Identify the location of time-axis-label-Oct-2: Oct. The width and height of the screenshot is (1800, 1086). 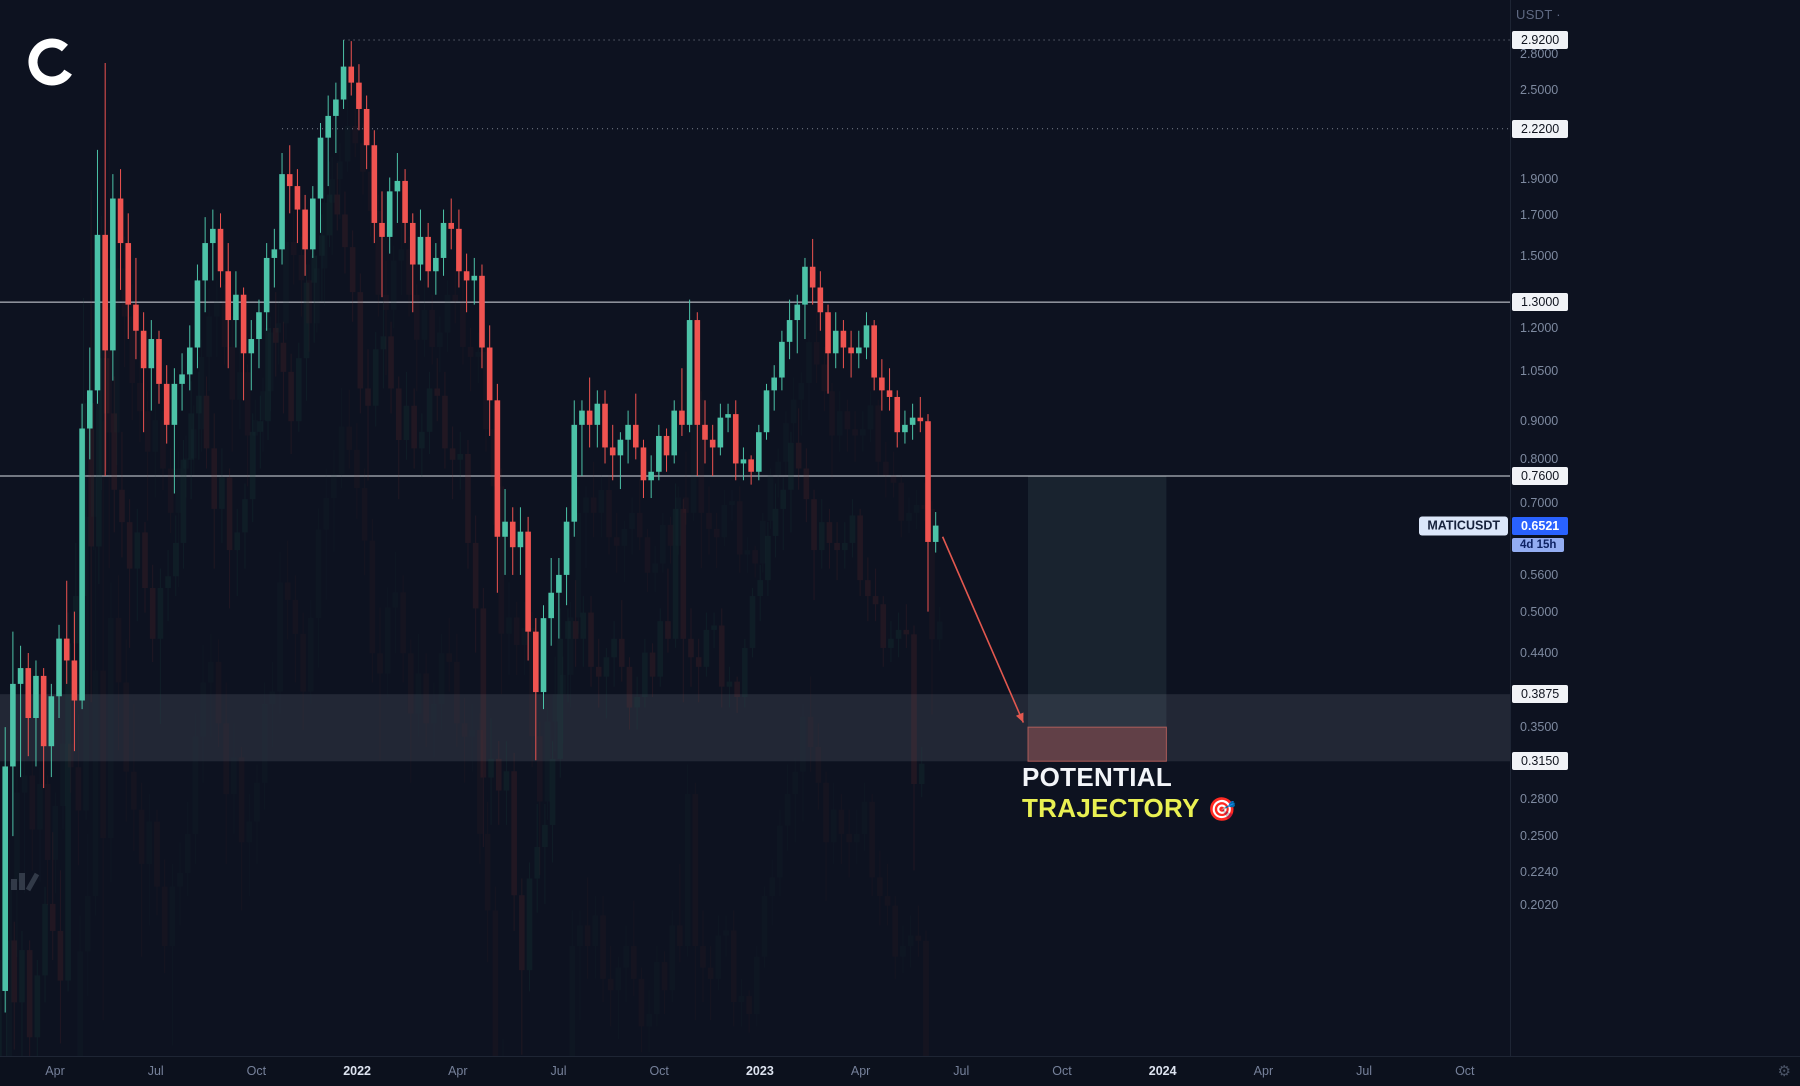
(256, 1071).